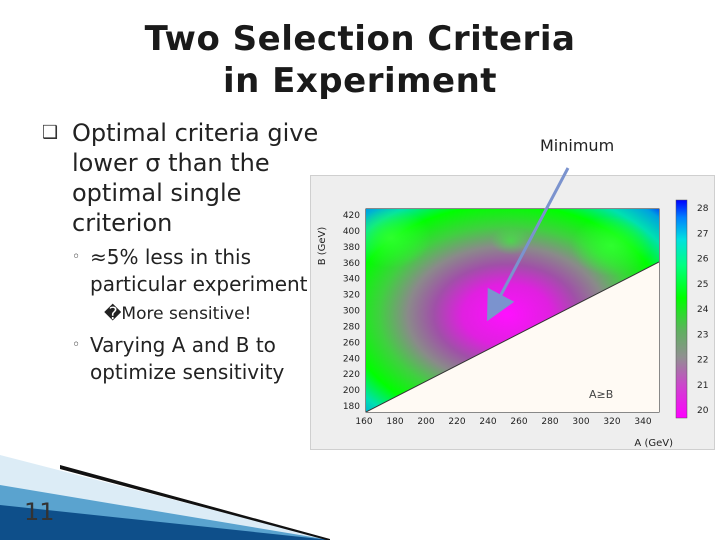  I want to click on y-tick-label: 380, so click(351, 248).